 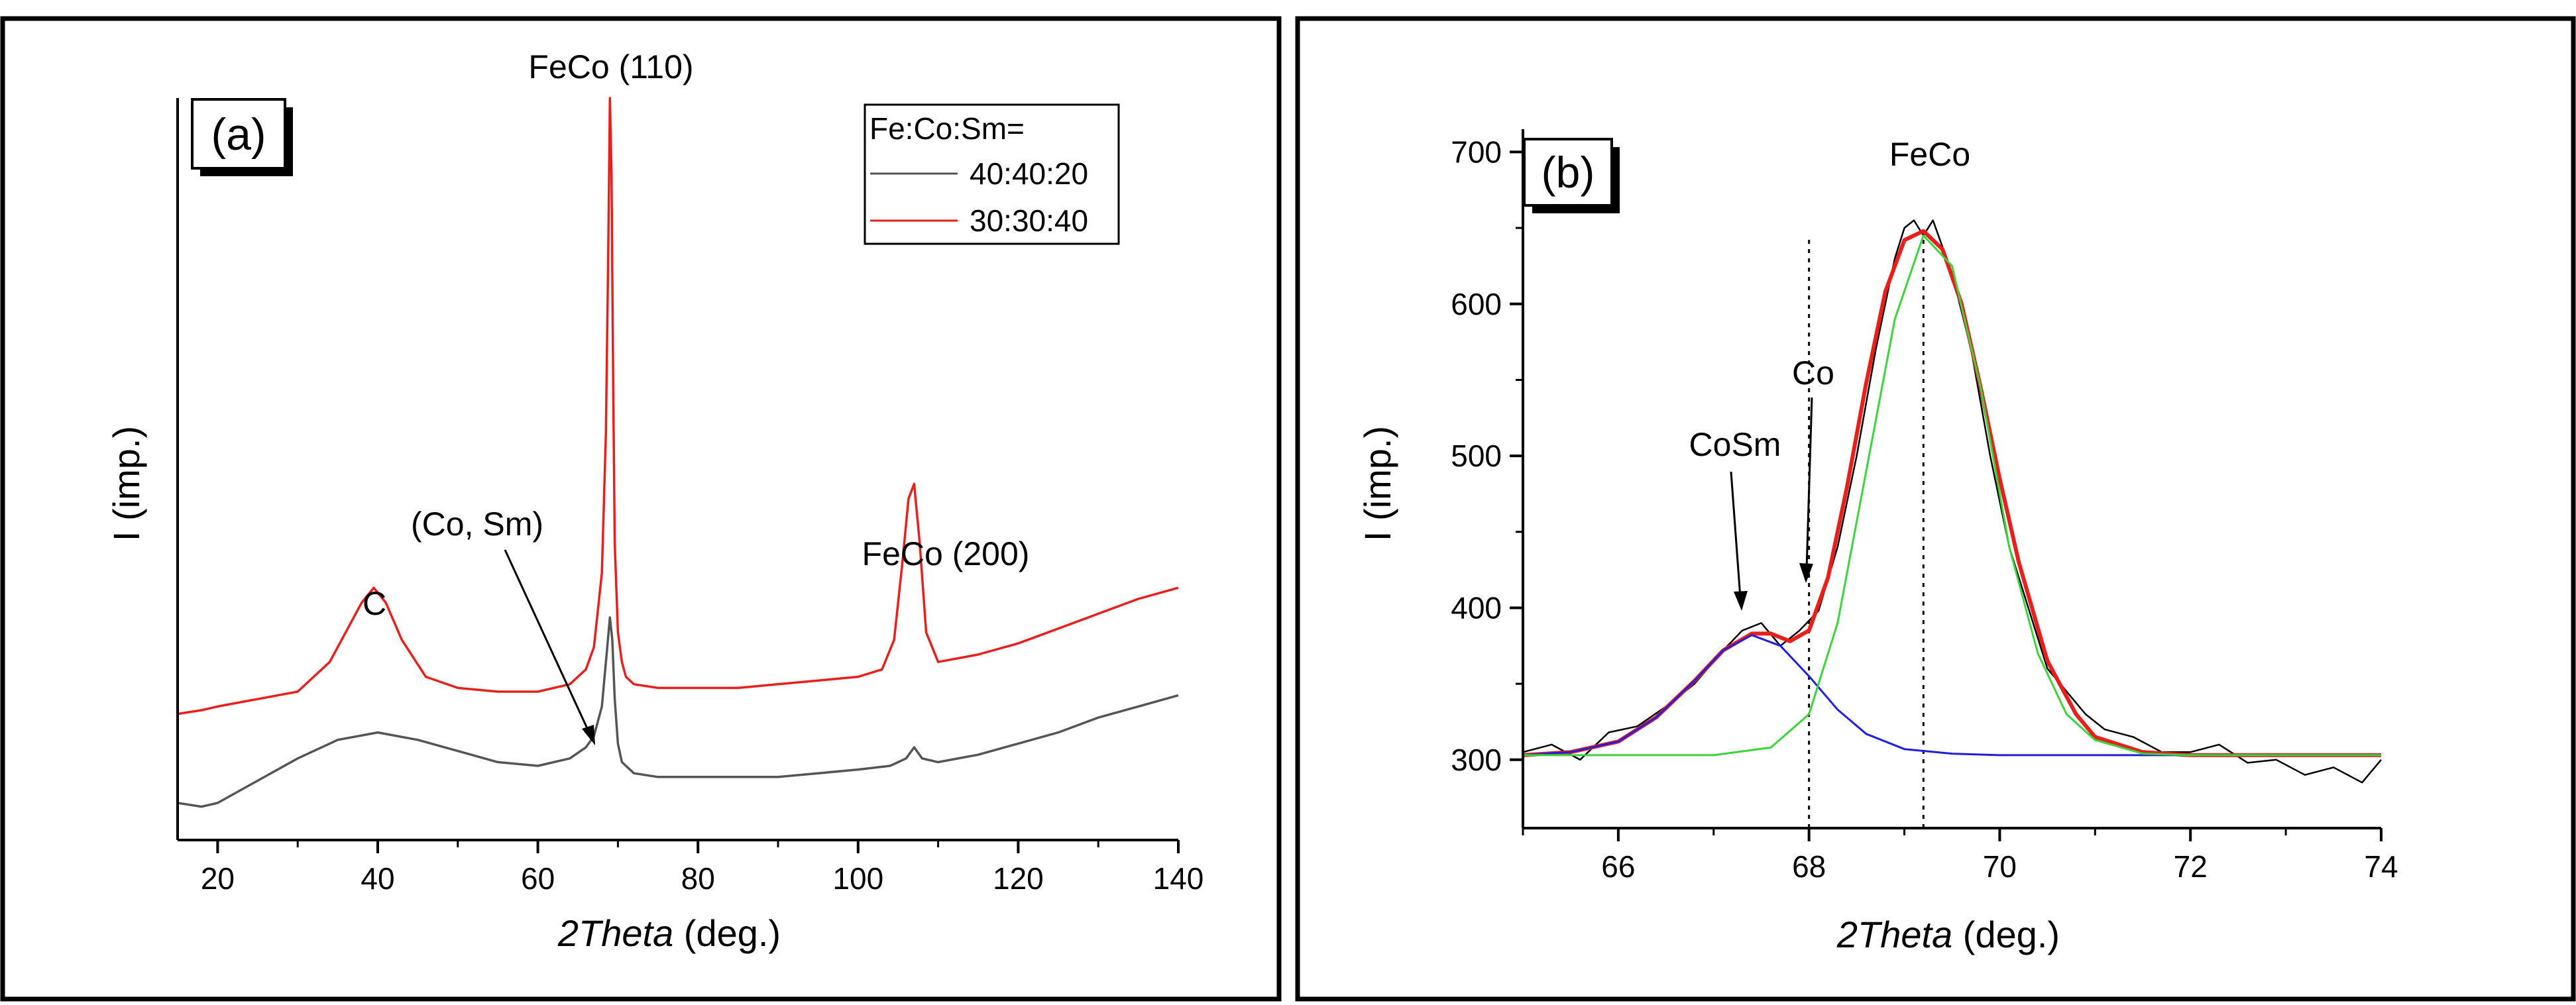 I want to click on panel-a-y-axis-label: I (imp.), so click(x=126, y=484).